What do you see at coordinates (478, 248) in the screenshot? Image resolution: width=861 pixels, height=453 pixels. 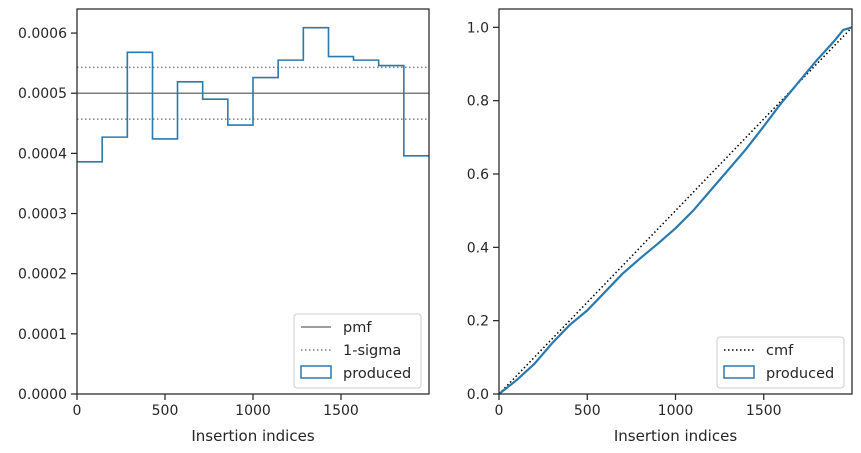 I see `y-tick-label: 0.4` at bounding box center [478, 248].